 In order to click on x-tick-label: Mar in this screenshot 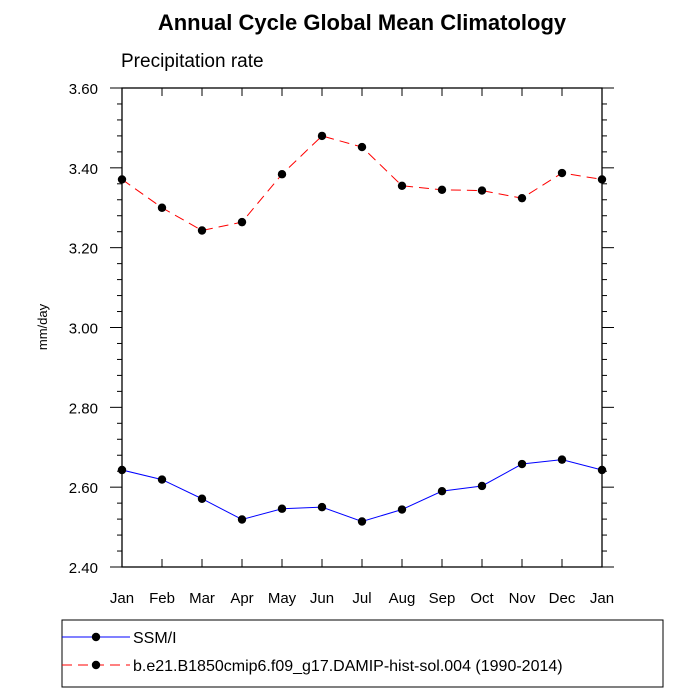, I will do `click(202, 598)`.